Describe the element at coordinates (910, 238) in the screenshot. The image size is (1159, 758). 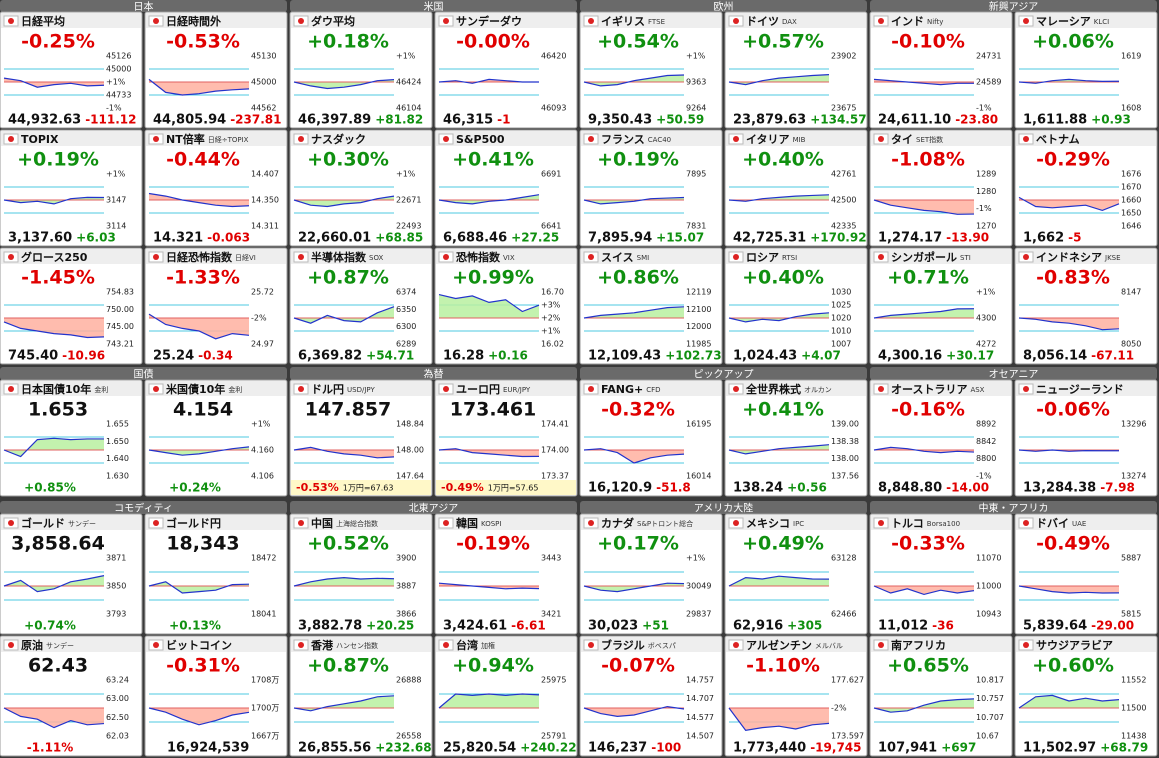
I see `price: 1,274.17` at that location.